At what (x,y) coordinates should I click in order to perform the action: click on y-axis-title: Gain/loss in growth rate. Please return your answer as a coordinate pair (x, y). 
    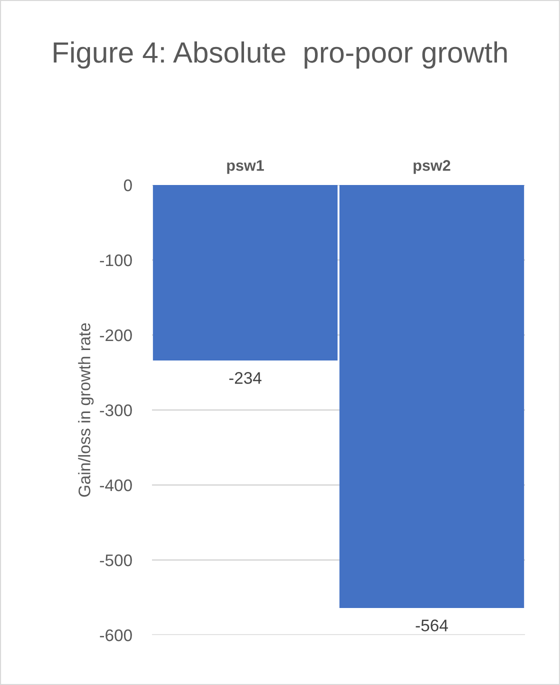
    Looking at the image, I should click on (86, 410).